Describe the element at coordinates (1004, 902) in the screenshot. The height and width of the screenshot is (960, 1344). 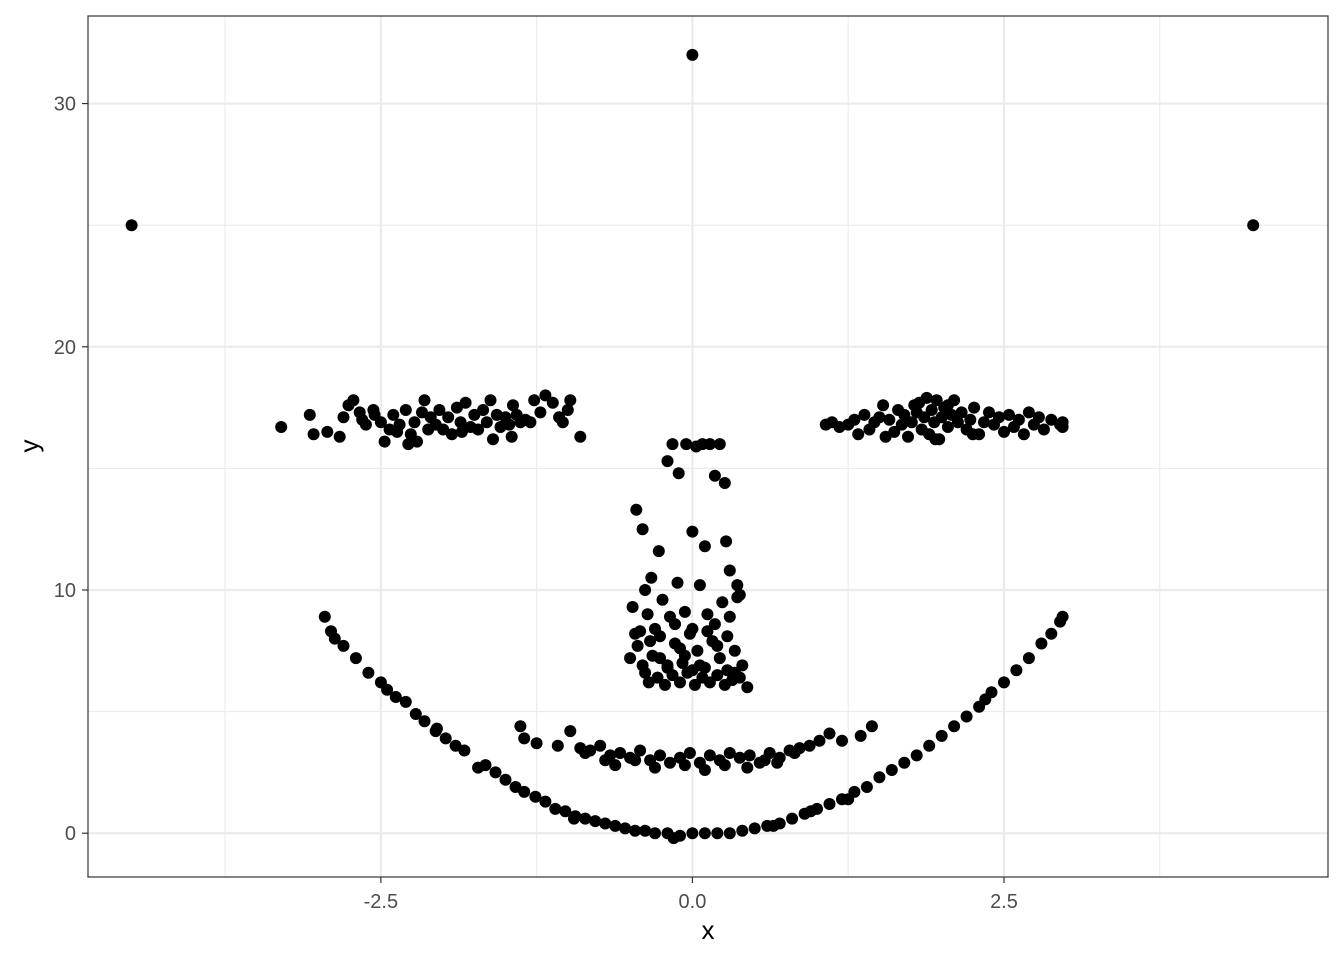
I see `x-tick-label: 2.5` at that location.